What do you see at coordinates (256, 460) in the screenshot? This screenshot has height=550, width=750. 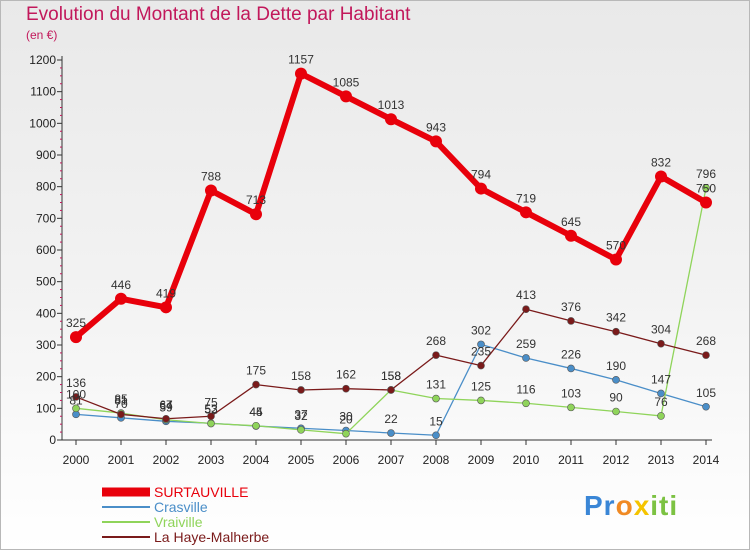 I see `x-tick-label: 2004` at bounding box center [256, 460].